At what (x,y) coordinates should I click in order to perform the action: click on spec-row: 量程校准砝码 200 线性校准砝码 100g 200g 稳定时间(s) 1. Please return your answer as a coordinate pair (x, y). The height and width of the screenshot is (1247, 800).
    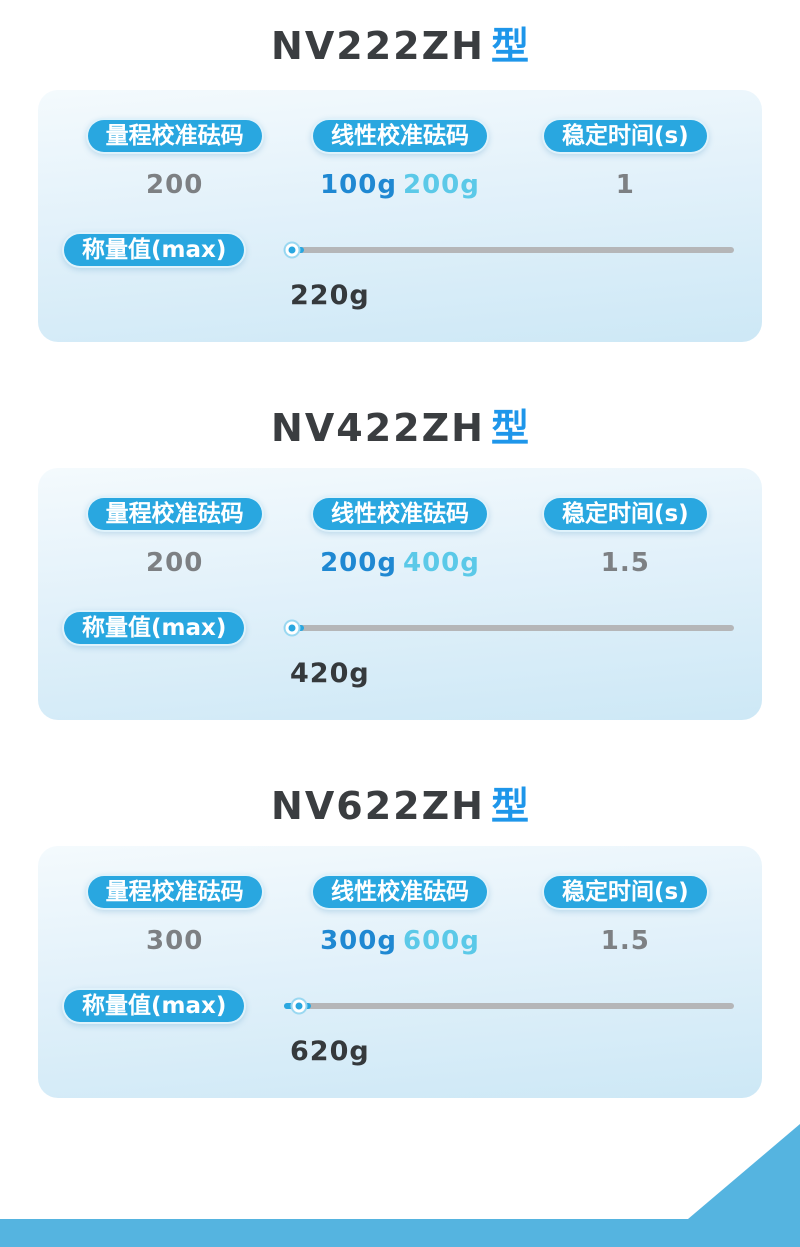
    Looking at the image, I should click on (400, 159).